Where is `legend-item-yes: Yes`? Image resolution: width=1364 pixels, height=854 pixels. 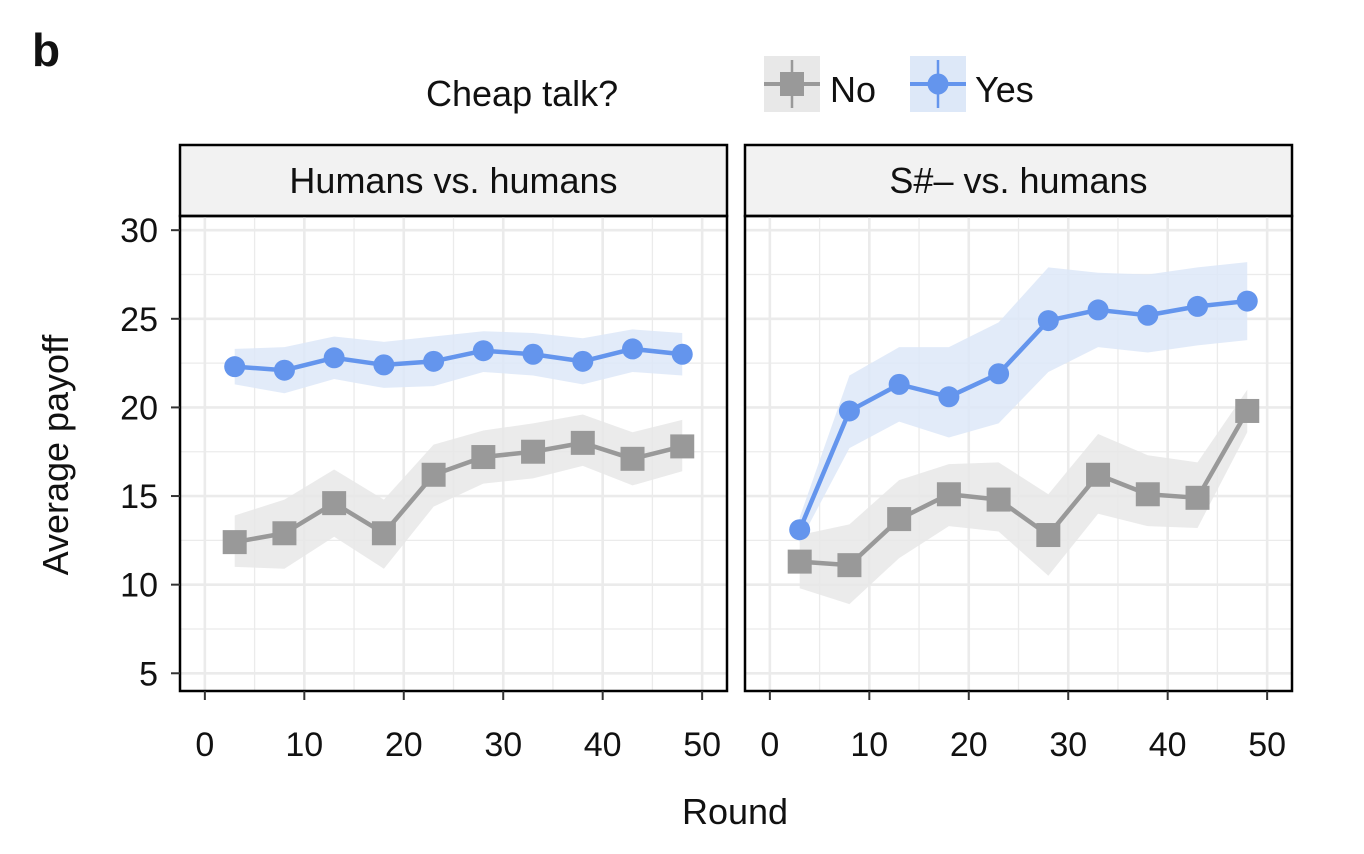 legend-item-yes: Yes is located at coordinates (972, 84).